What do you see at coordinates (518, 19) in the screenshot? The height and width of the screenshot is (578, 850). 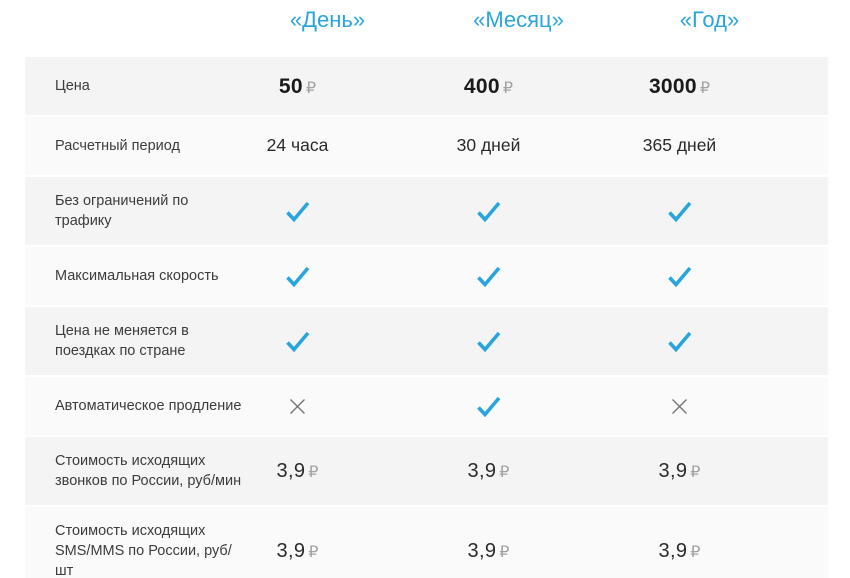 I see `column-header-month: «Месяц»` at bounding box center [518, 19].